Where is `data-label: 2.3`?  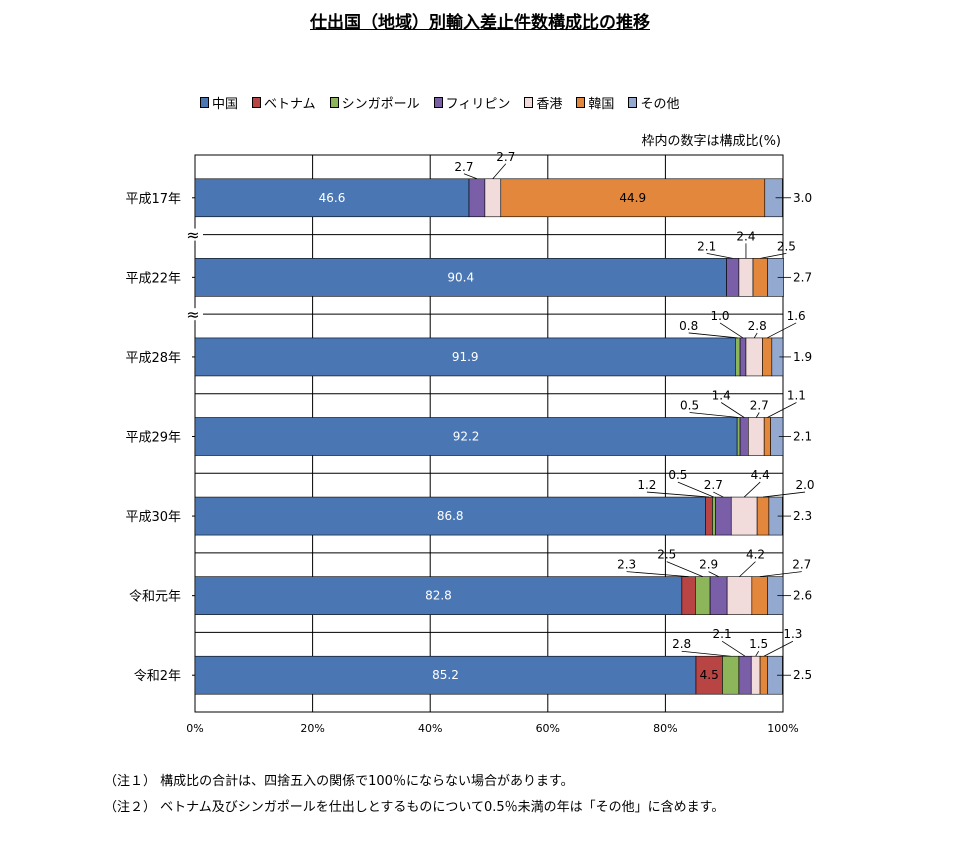 data-label: 2.3 is located at coordinates (802, 516).